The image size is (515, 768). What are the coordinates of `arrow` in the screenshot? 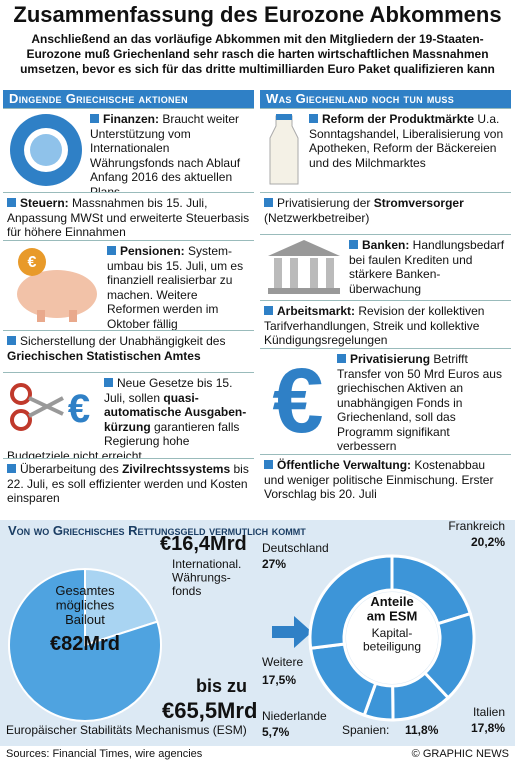 It's located at (292, 632).